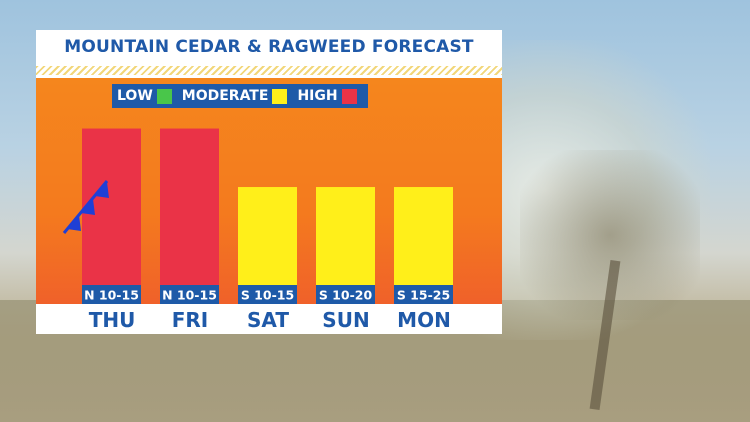 Image resolution: width=750 pixels, height=422 pixels. I want to click on legend: LOW MODERATE HIGH, so click(240, 96).